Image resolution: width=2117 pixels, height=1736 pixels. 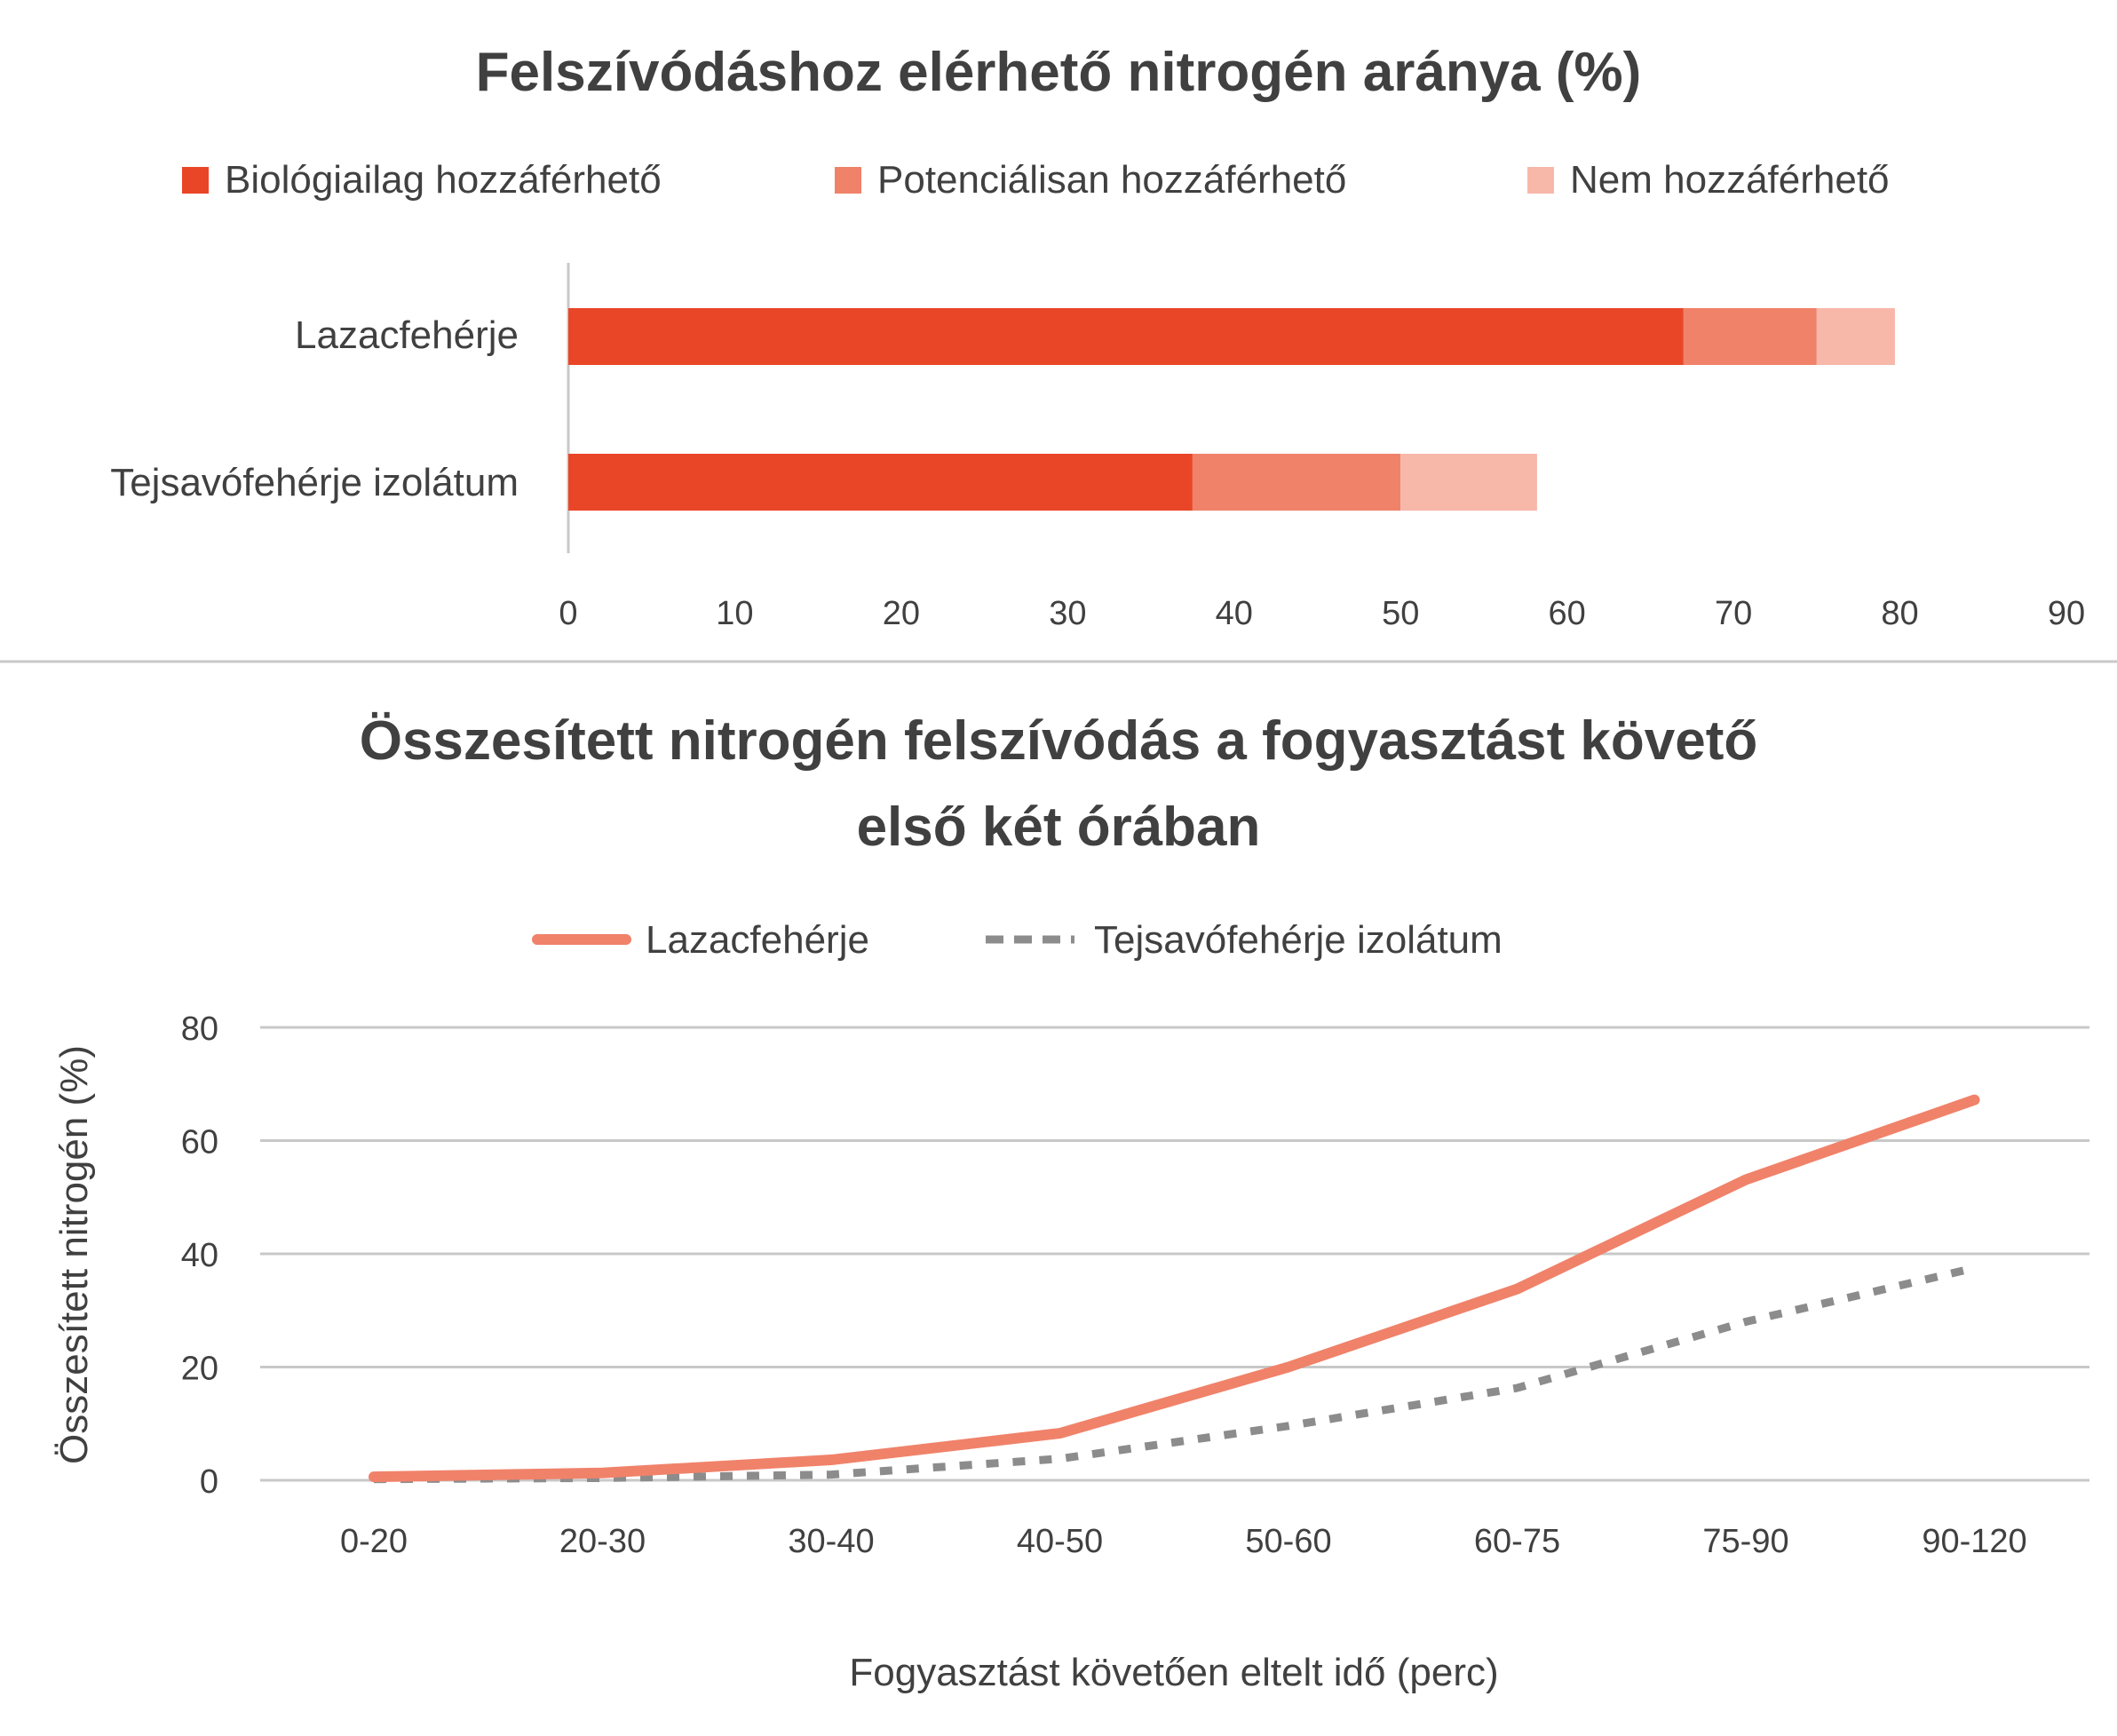 I want to click on y-tick-label: 20, so click(x=199, y=1369).